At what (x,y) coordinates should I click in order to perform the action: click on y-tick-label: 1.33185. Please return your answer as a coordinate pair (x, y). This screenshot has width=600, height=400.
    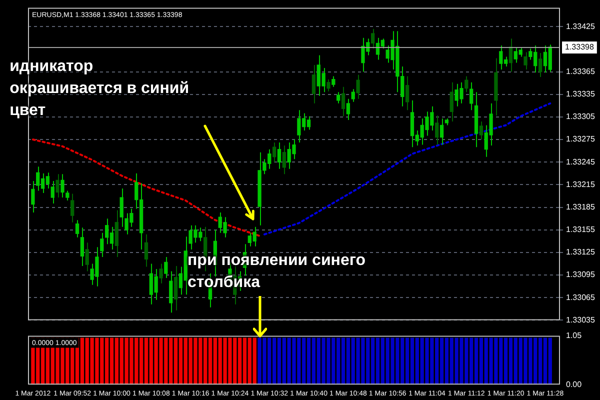
    Looking at the image, I should click on (581, 207).